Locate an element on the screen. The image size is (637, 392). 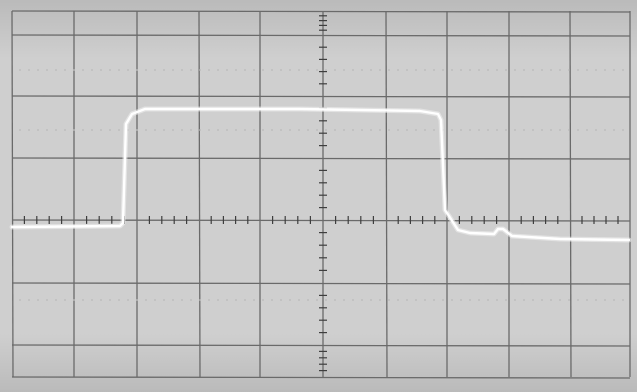
grid-horizontal-line is located at coordinates (321, 96).